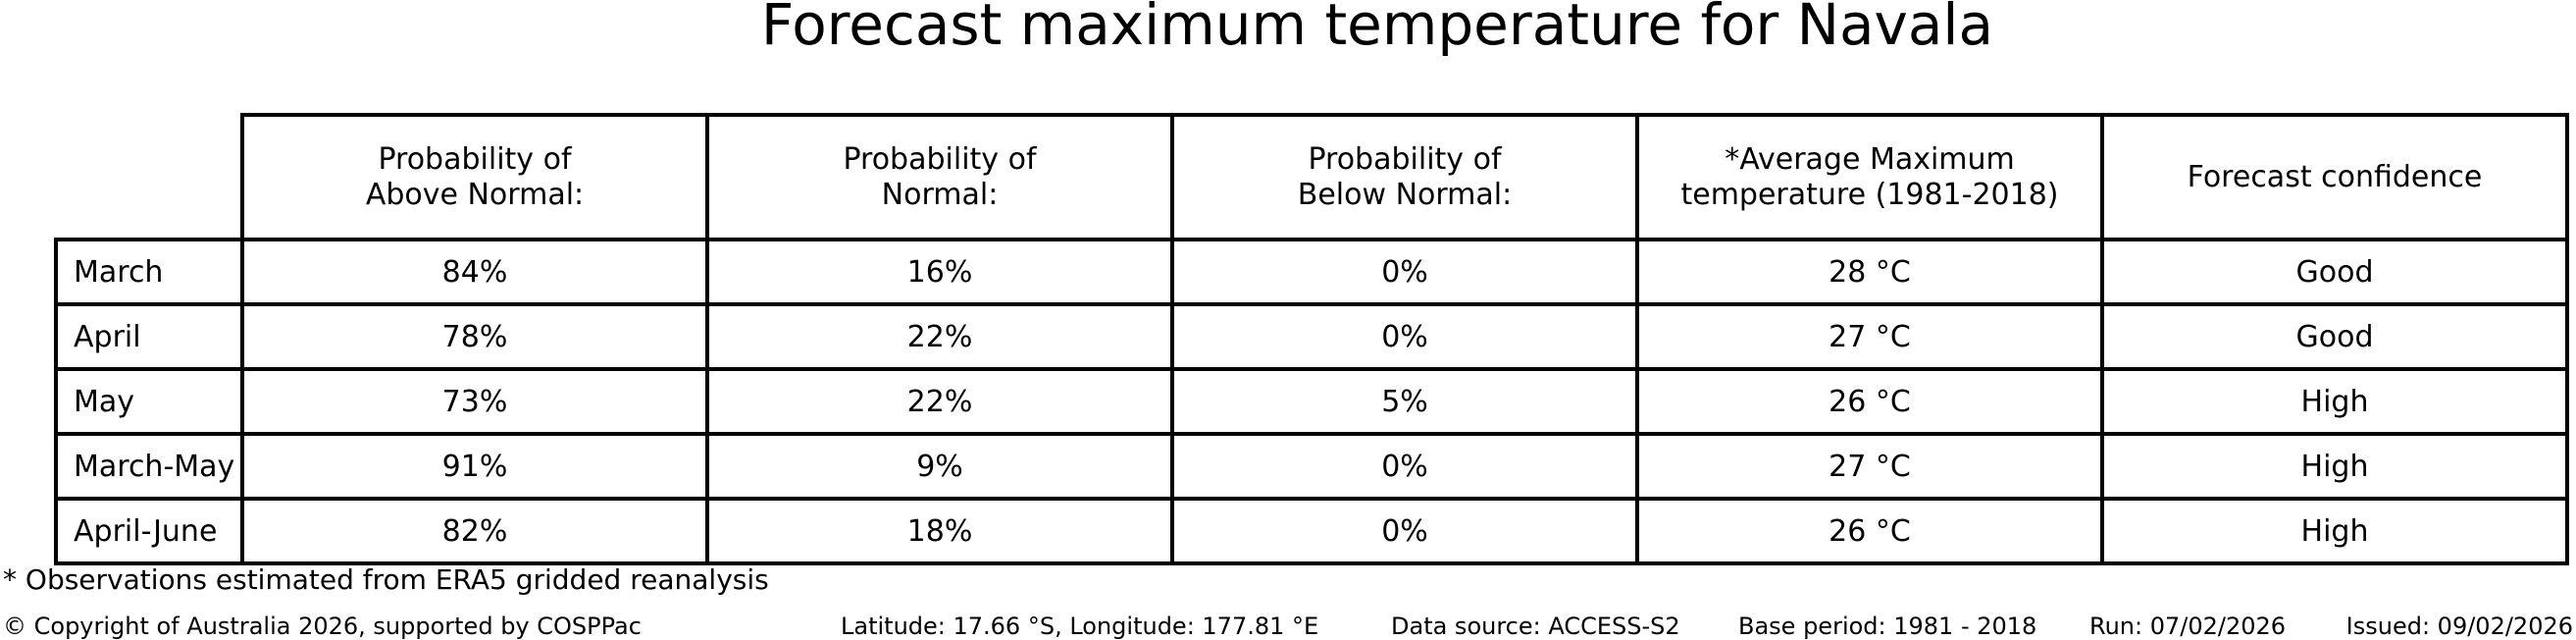 This screenshot has height=640, width=2576. Describe the element at coordinates (149, 336) in the screenshot. I see `row-label: April` at that location.